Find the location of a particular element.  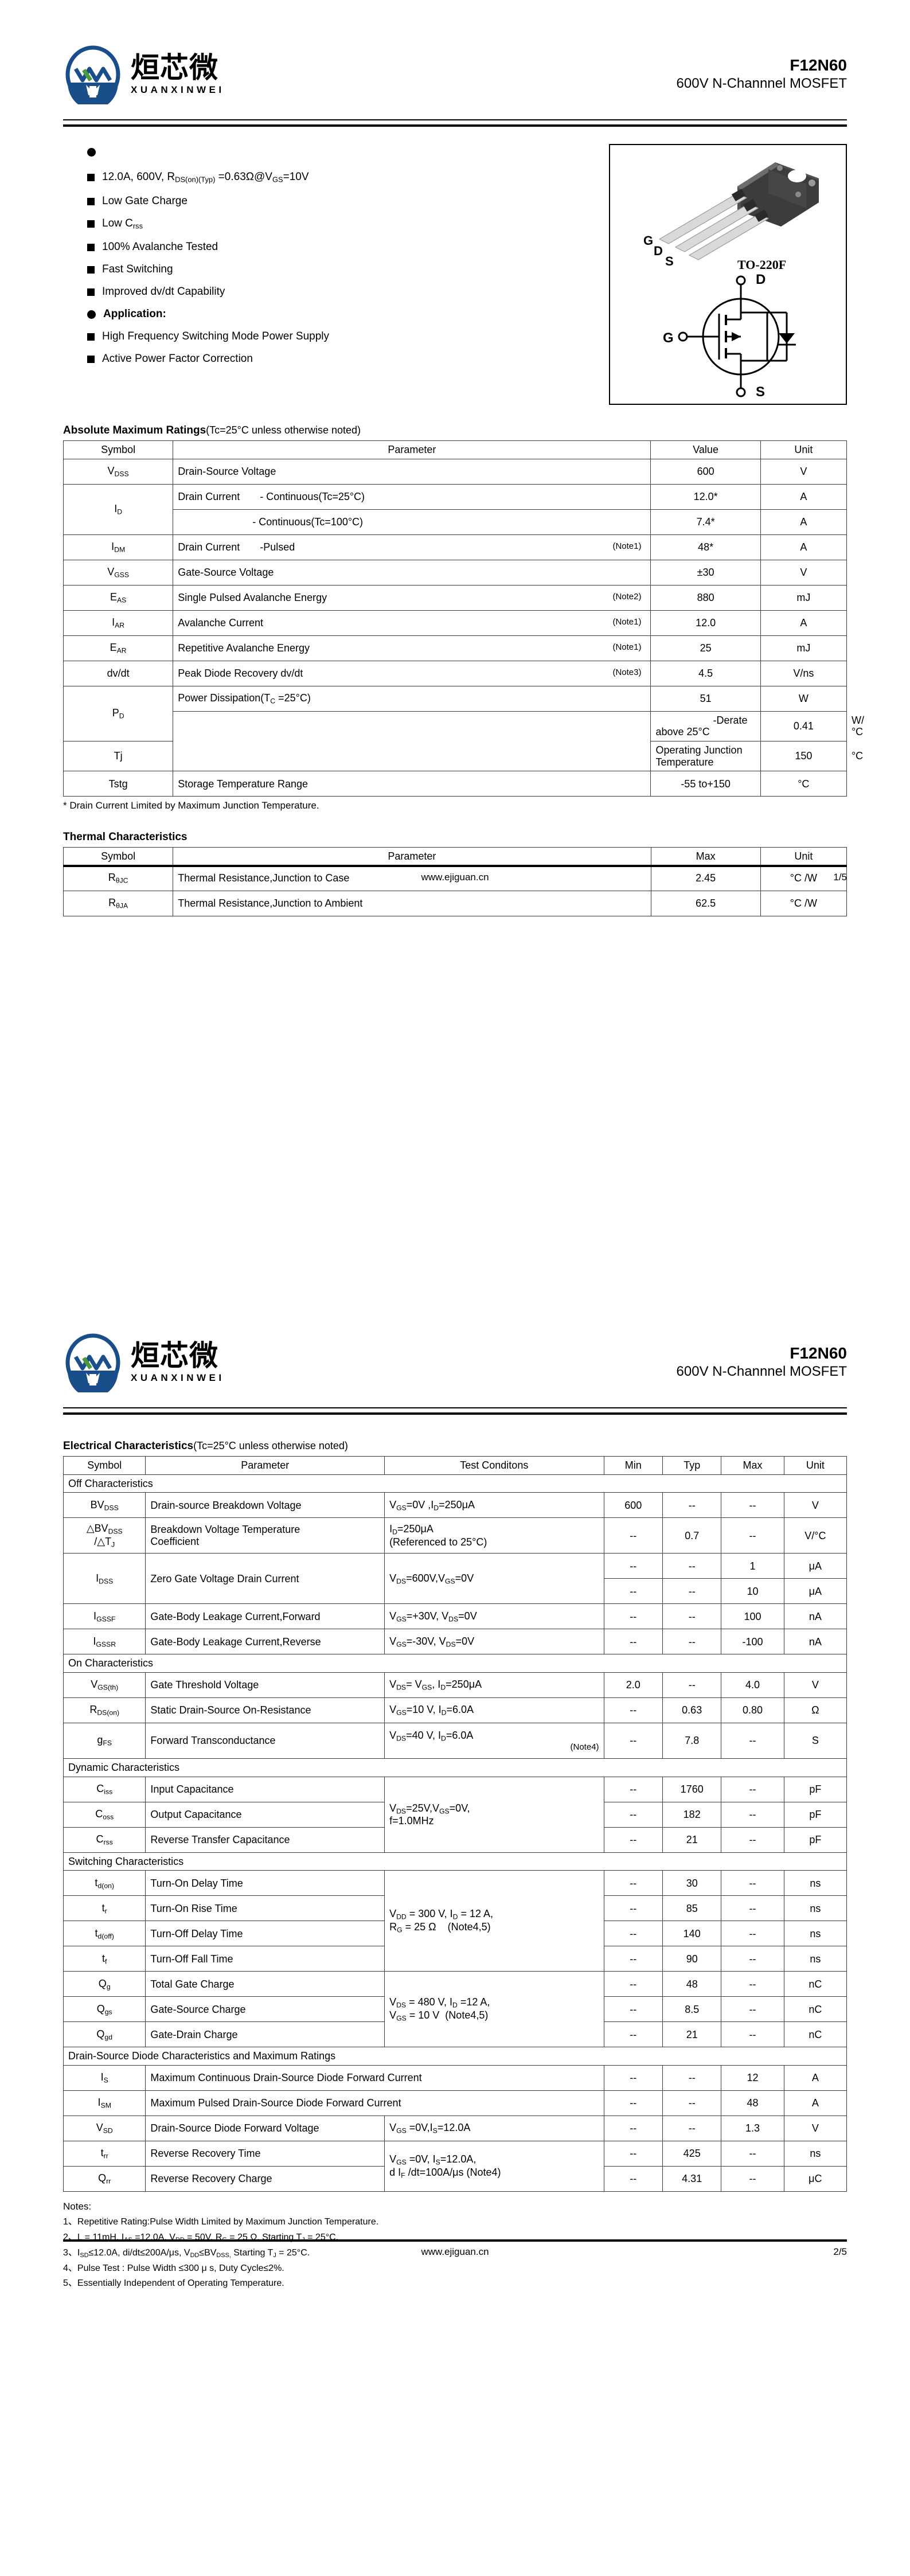

row-parameter: Single Pulsed Avalanche Energy (Note2) is located at coordinates (412, 597).